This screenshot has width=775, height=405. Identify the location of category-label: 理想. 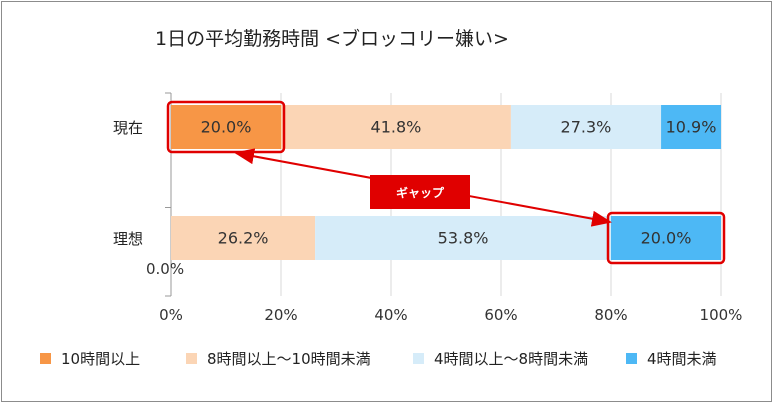
(128, 239).